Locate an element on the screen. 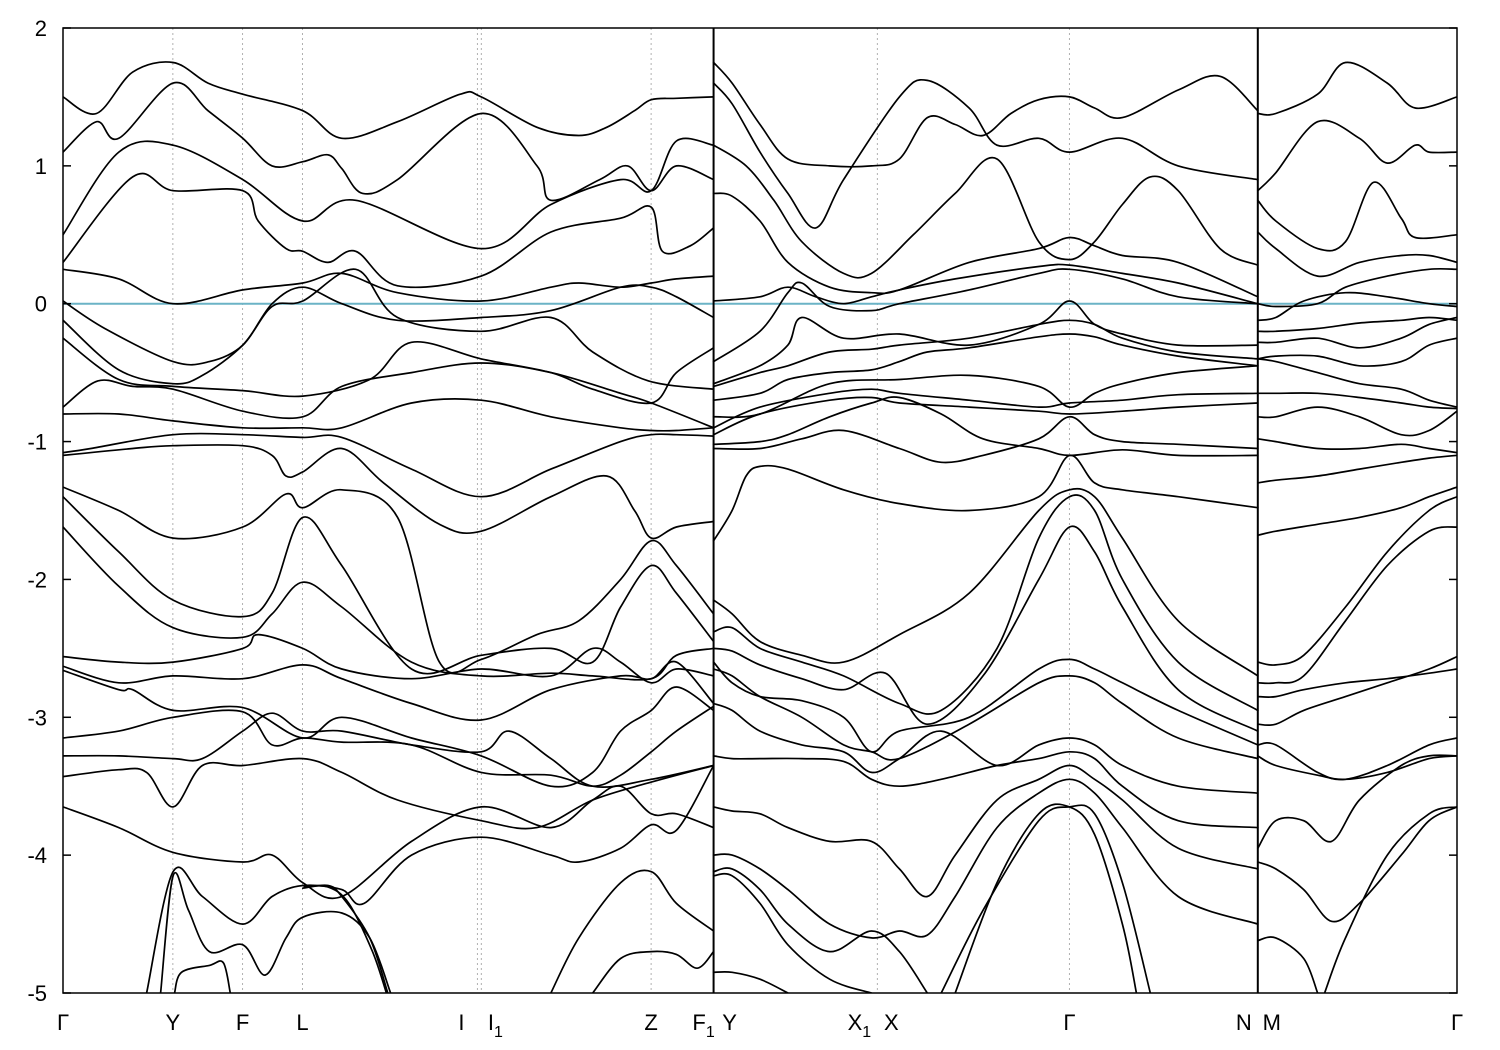  kpoint-label: X1 is located at coordinates (860, 1025).